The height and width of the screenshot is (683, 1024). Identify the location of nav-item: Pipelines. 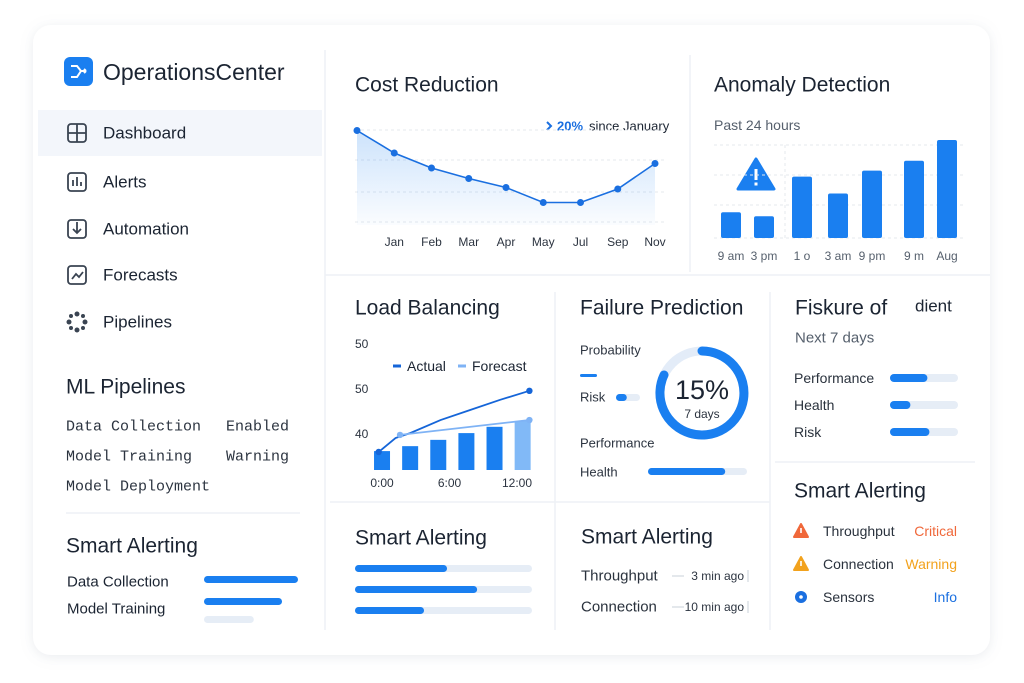
(137, 322).